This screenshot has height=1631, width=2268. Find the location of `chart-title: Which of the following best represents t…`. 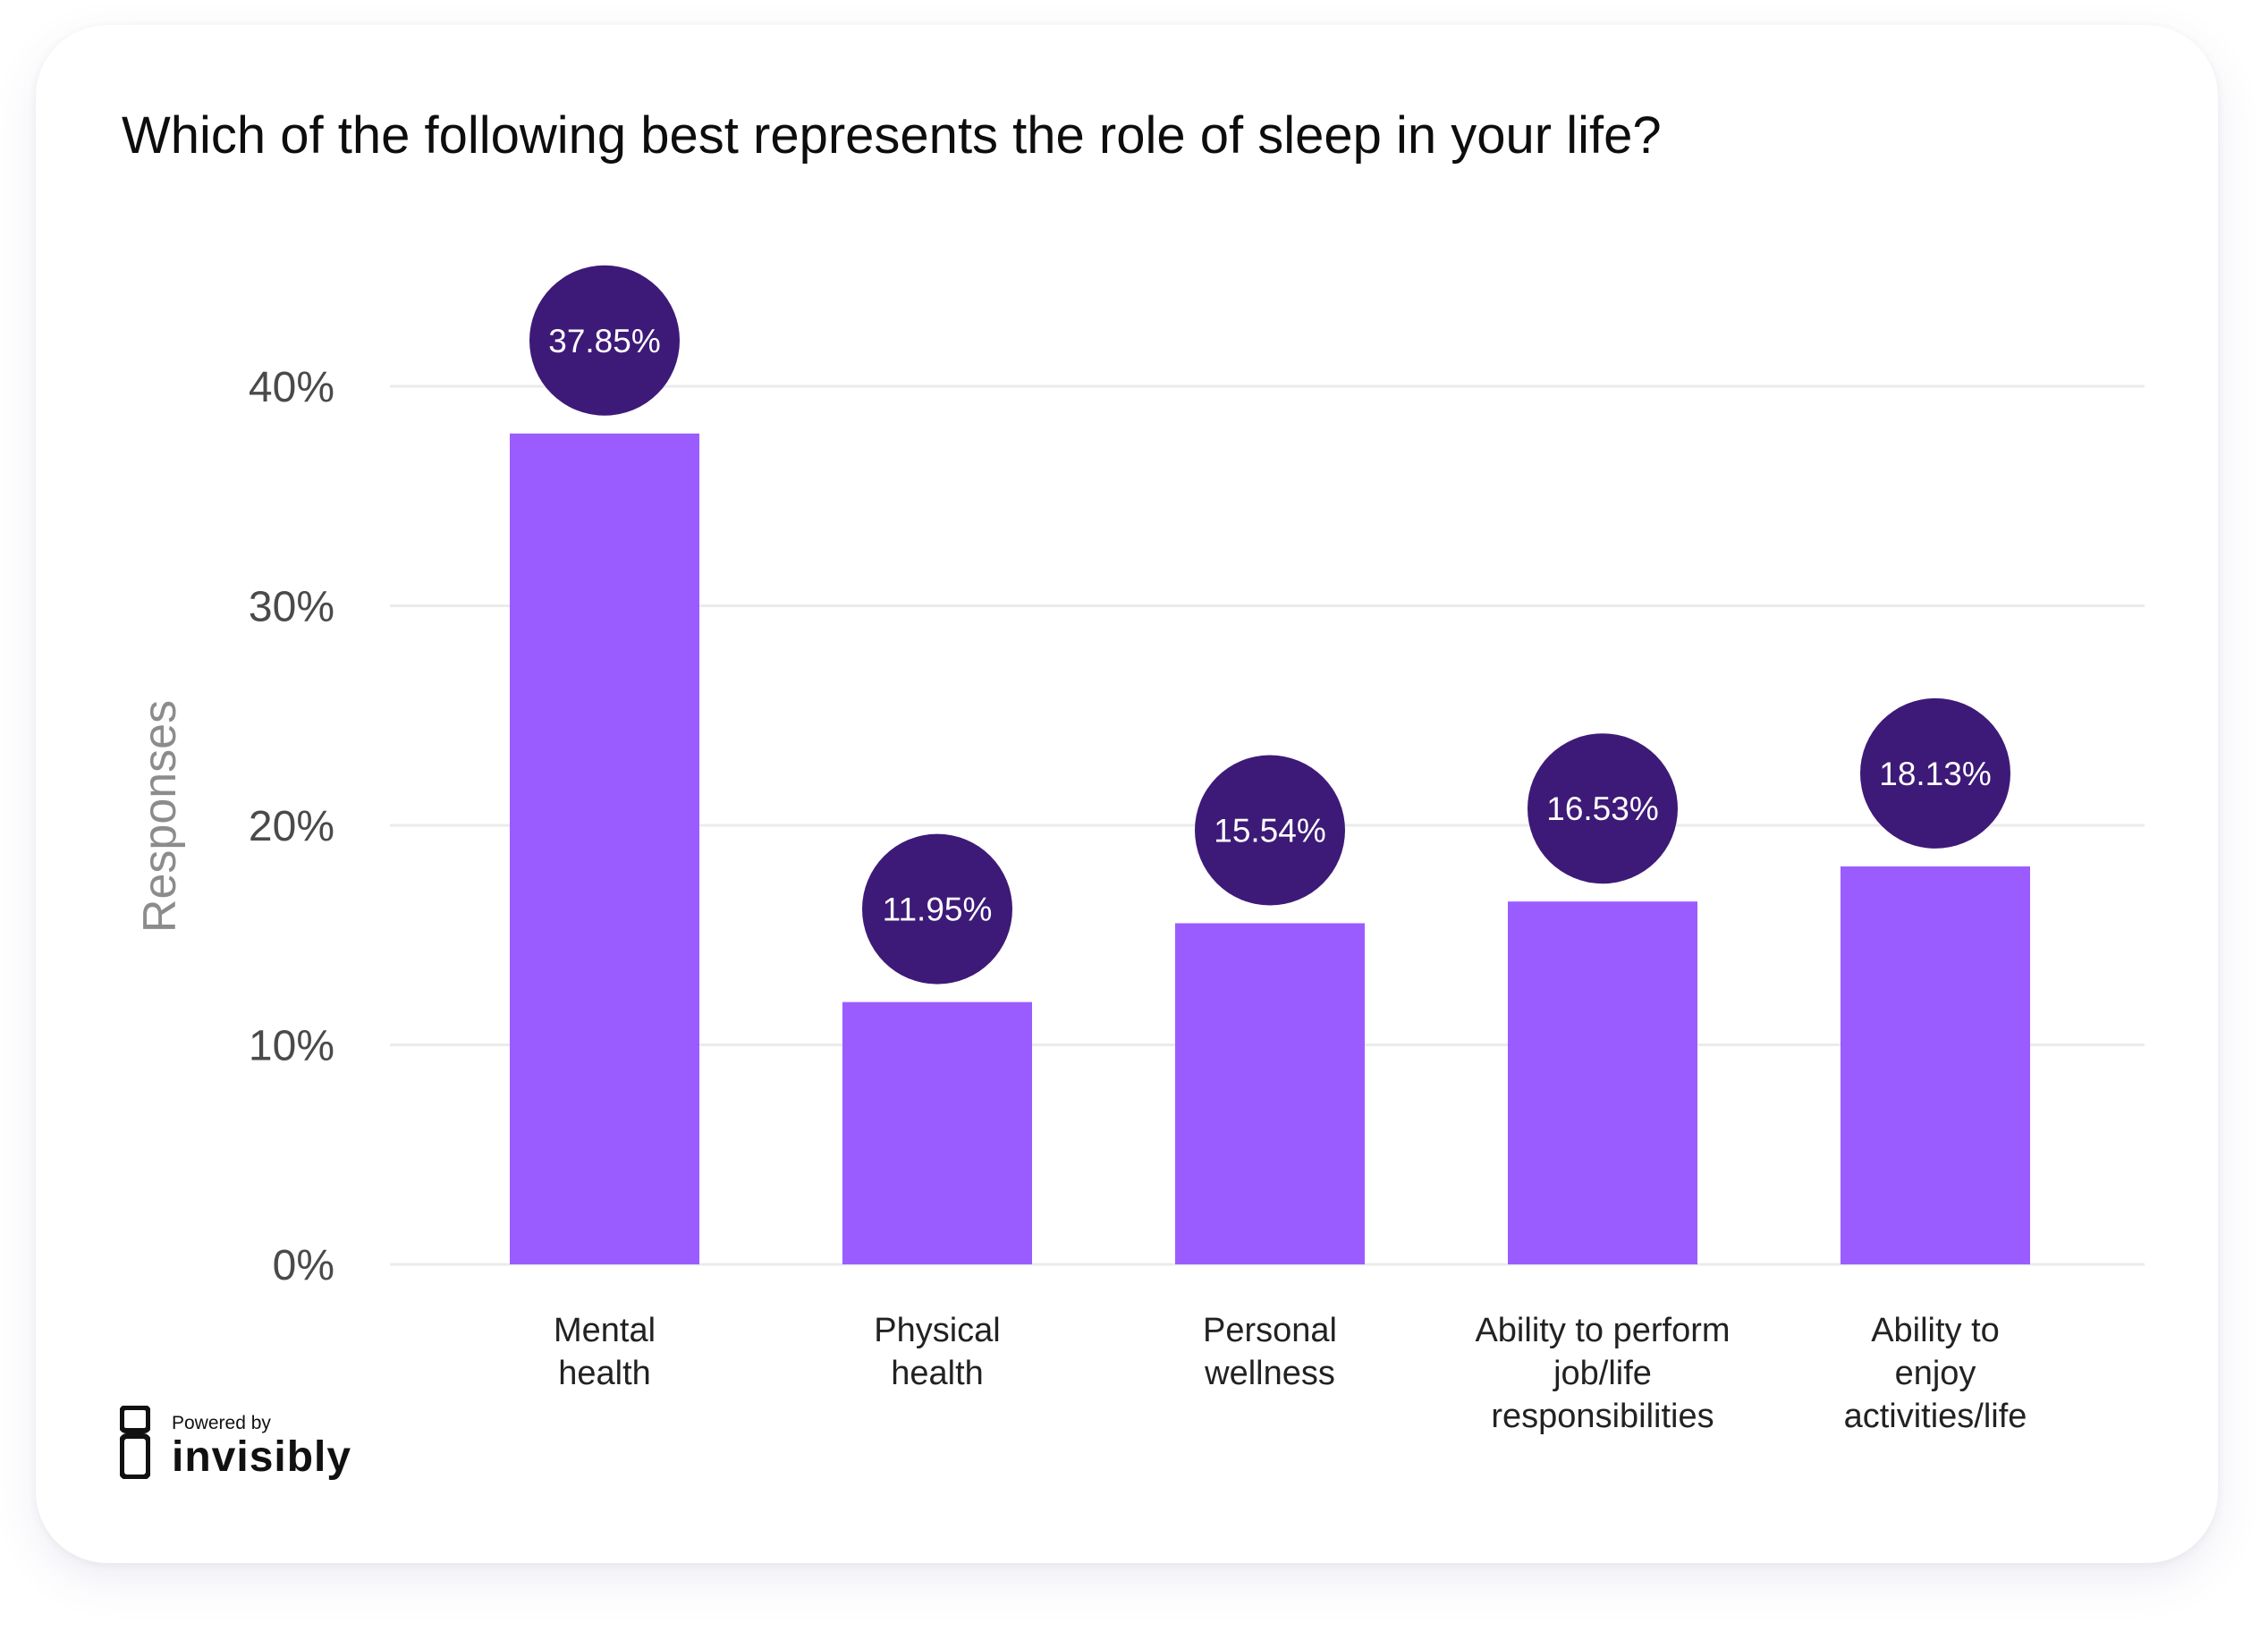

chart-title: Which of the following best represents t… is located at coordinates (892, 136).